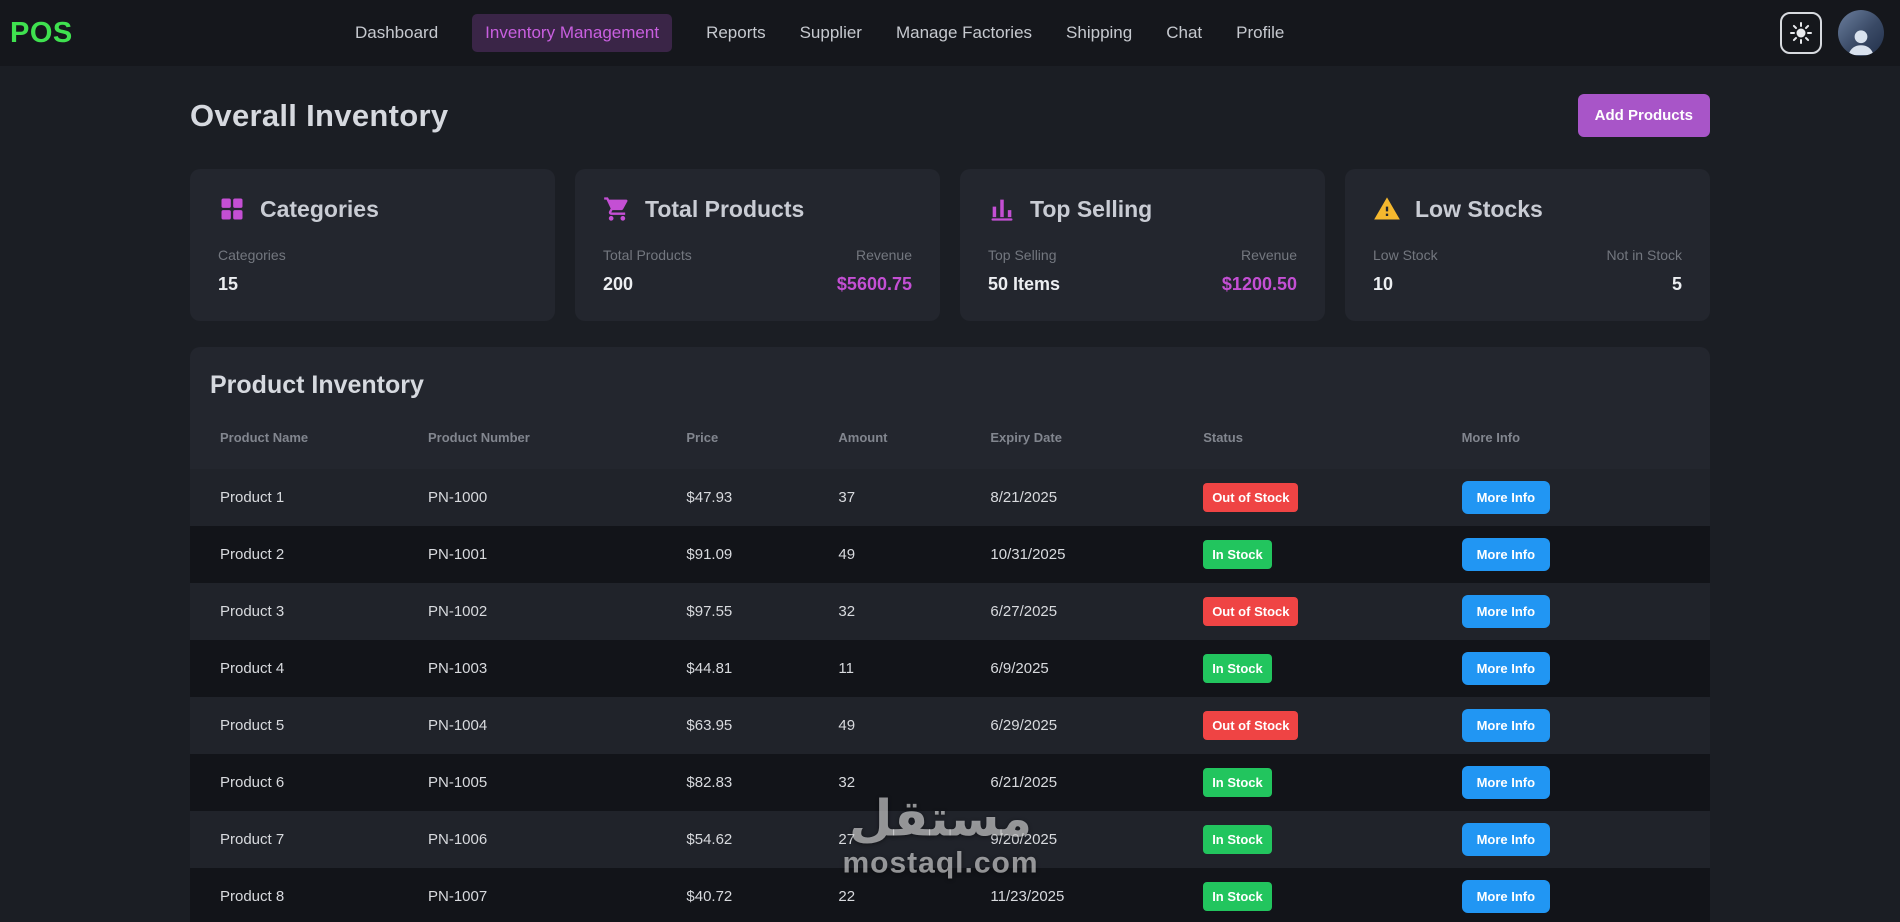 This screenshot has height=922, width=1900. Describe the element at coordinates (709, 497) in the screenshot. I see `cell-price: $47.93` at that location.